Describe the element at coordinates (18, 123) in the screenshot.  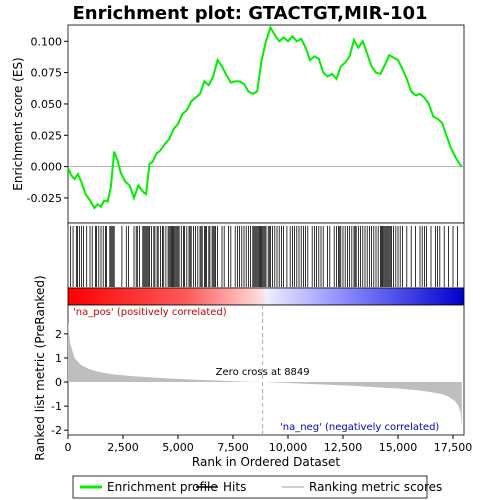
I see `es-y-axis-label: Enrichment score (ES)` at that location.